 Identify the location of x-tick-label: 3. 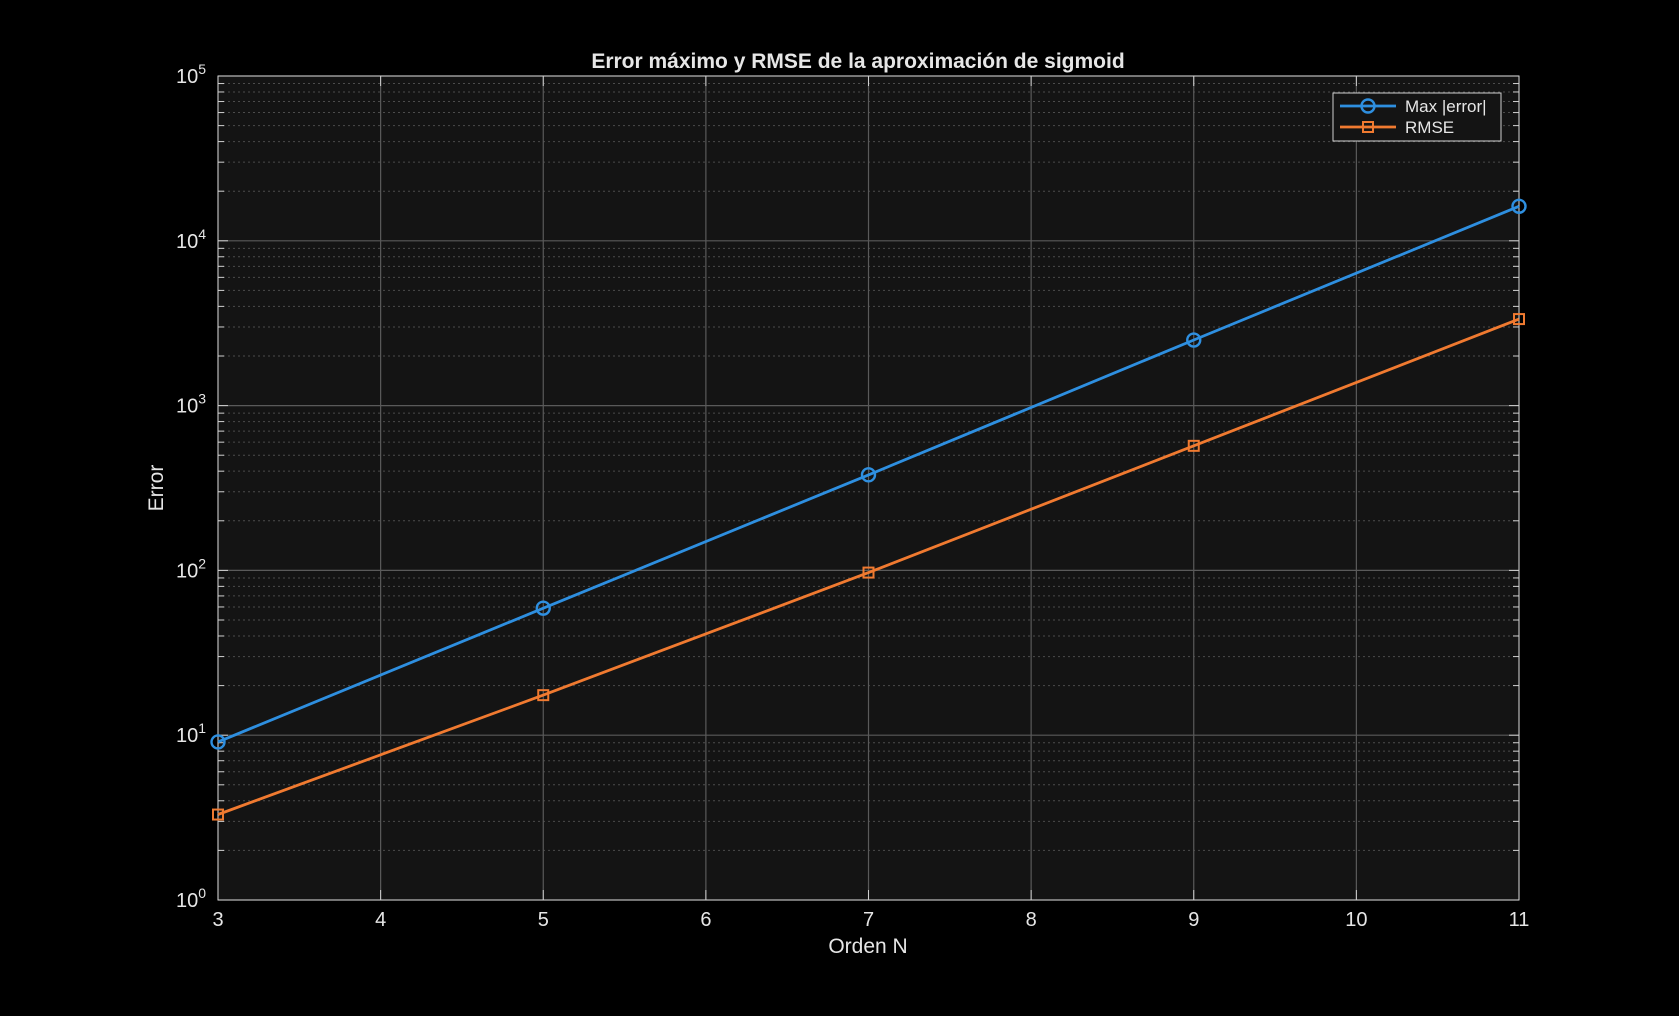
(217, 920).